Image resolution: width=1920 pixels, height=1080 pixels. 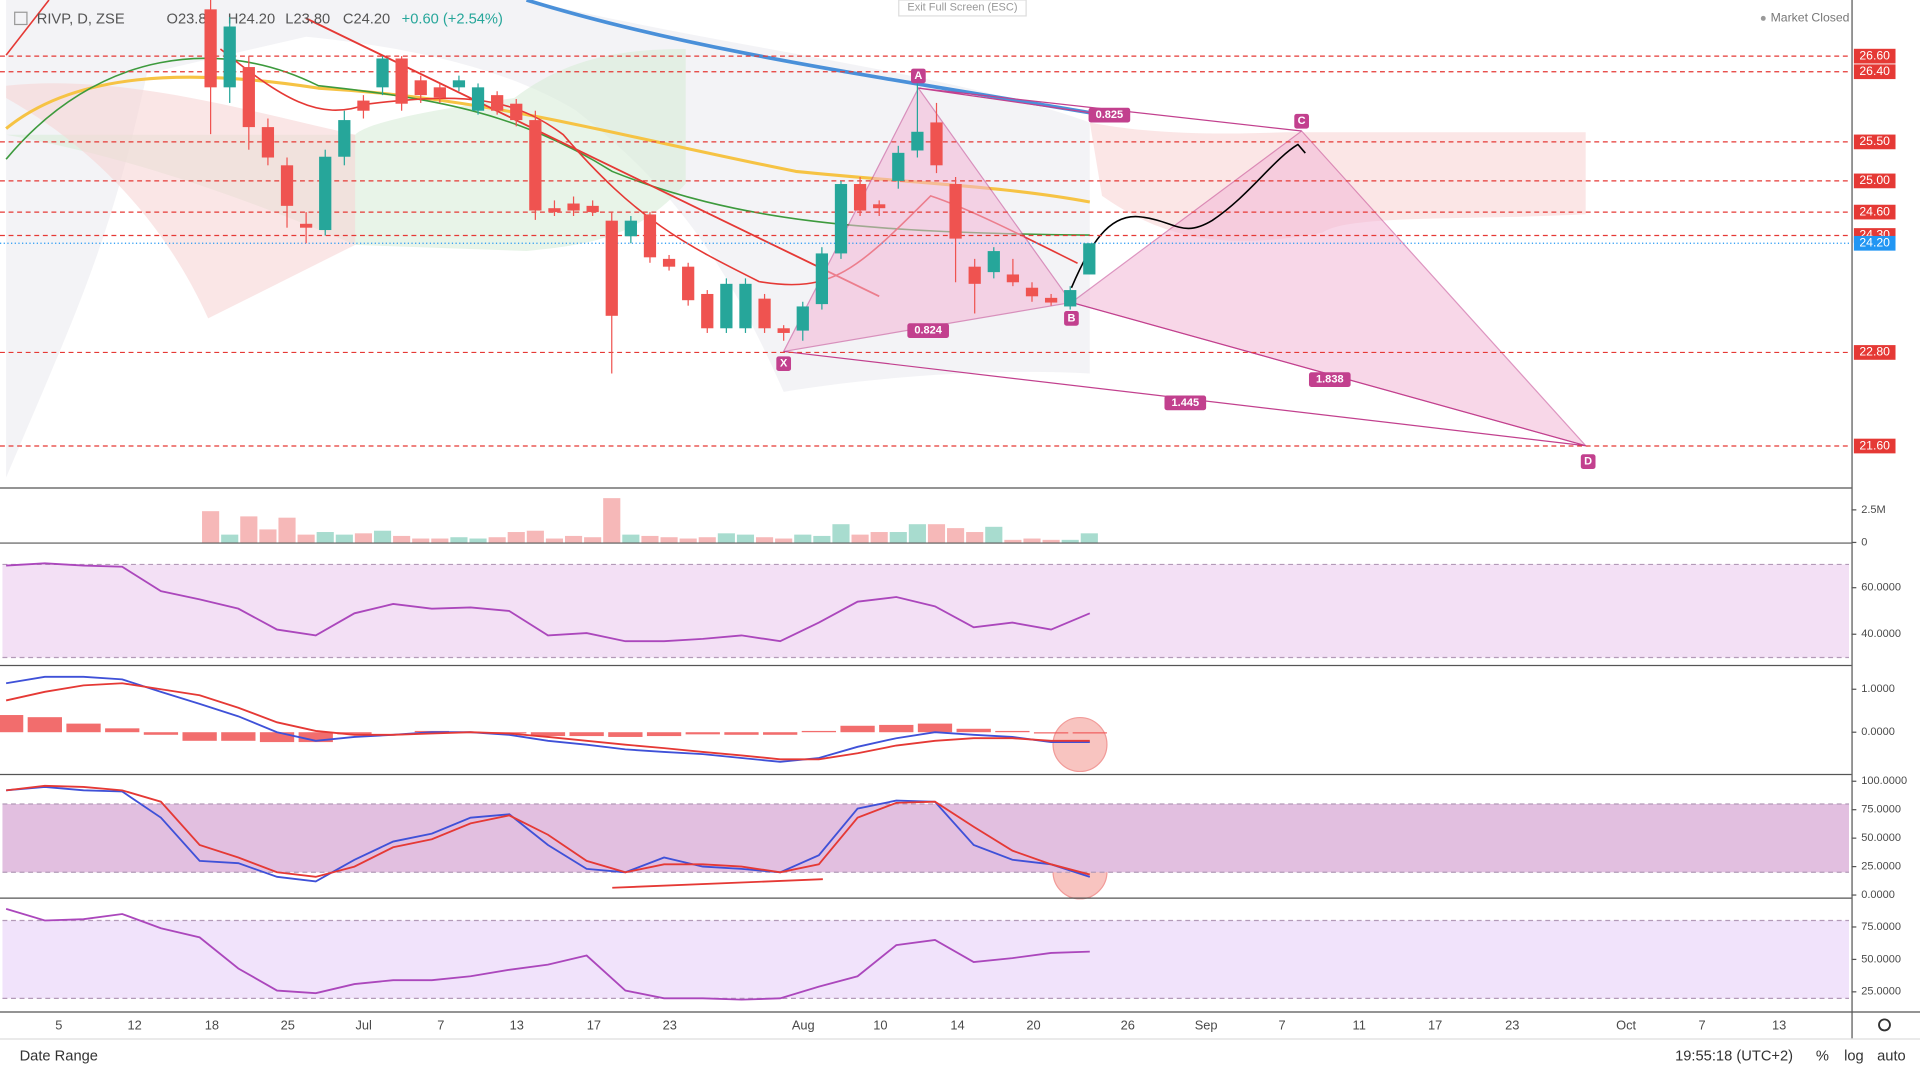 I want to click on exit-button: Exit Full Screen (ESC), so click(x=962, y=7).